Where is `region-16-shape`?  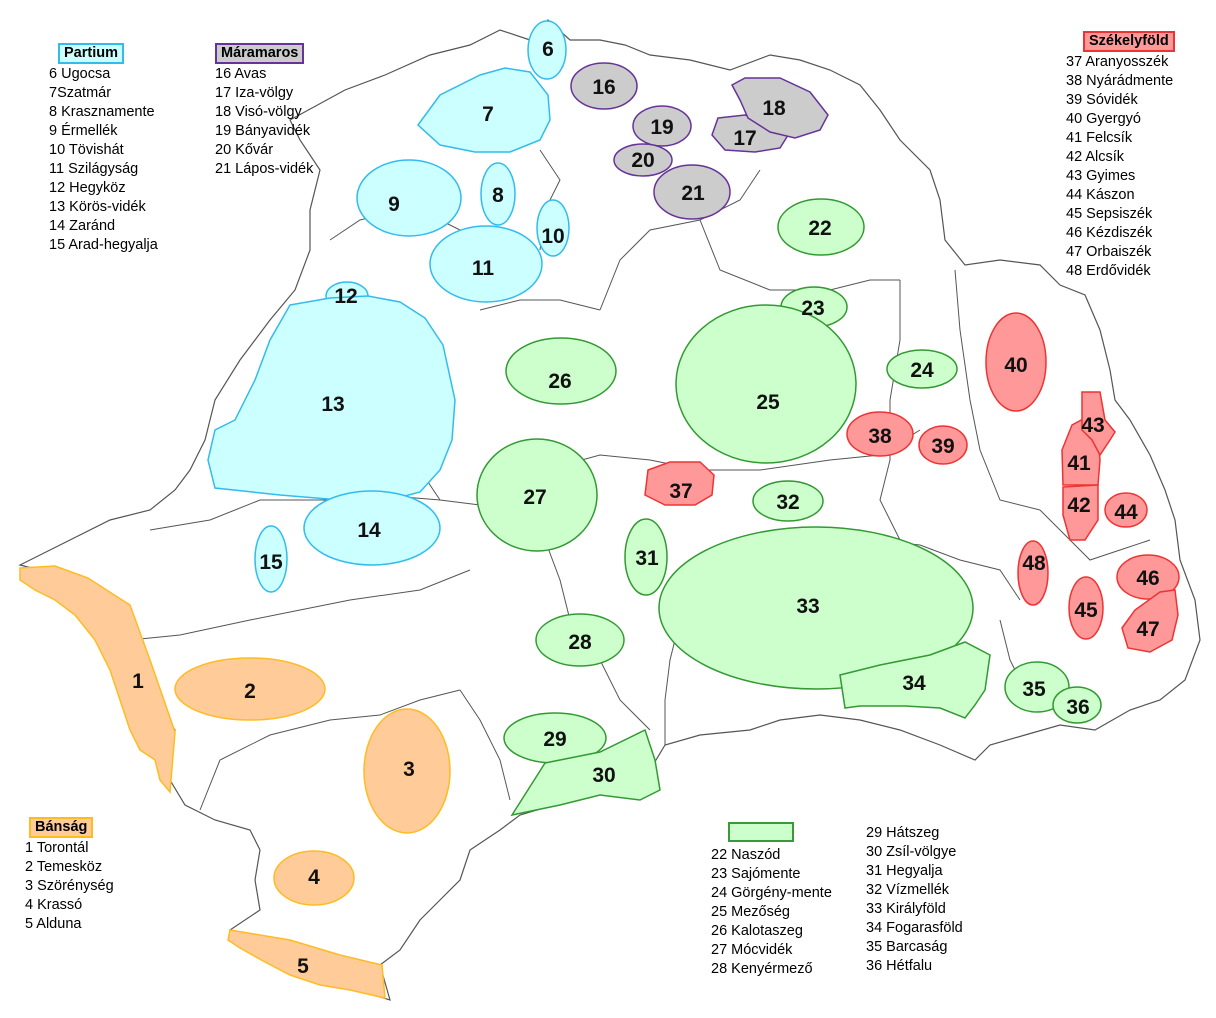
region-16-shape is located at coordinates (604, 86).